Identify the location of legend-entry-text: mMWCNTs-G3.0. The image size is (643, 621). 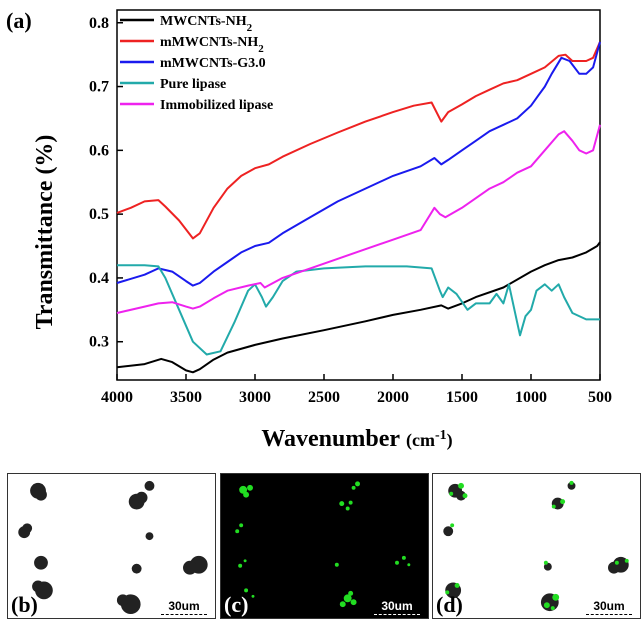
(213, 63).